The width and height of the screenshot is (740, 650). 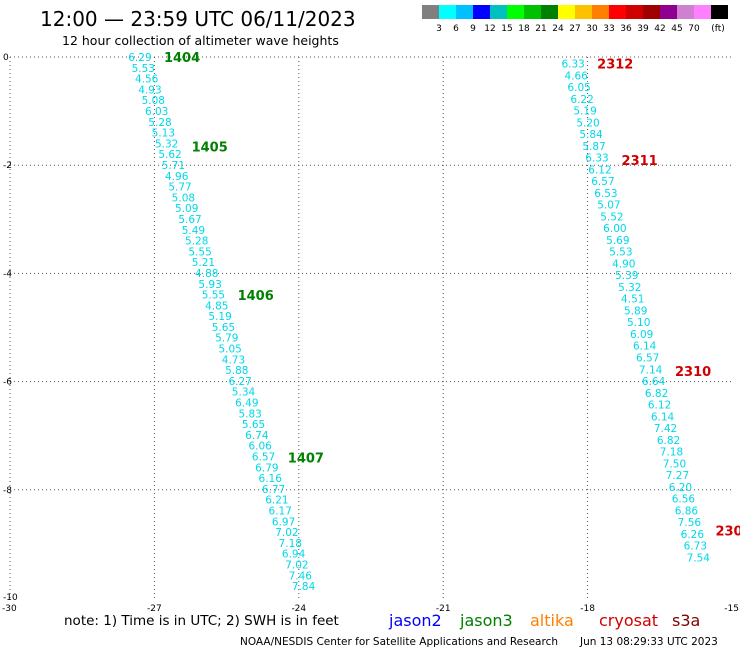 I want to click on swh-value: 5.19, so click(x=219, y=317).